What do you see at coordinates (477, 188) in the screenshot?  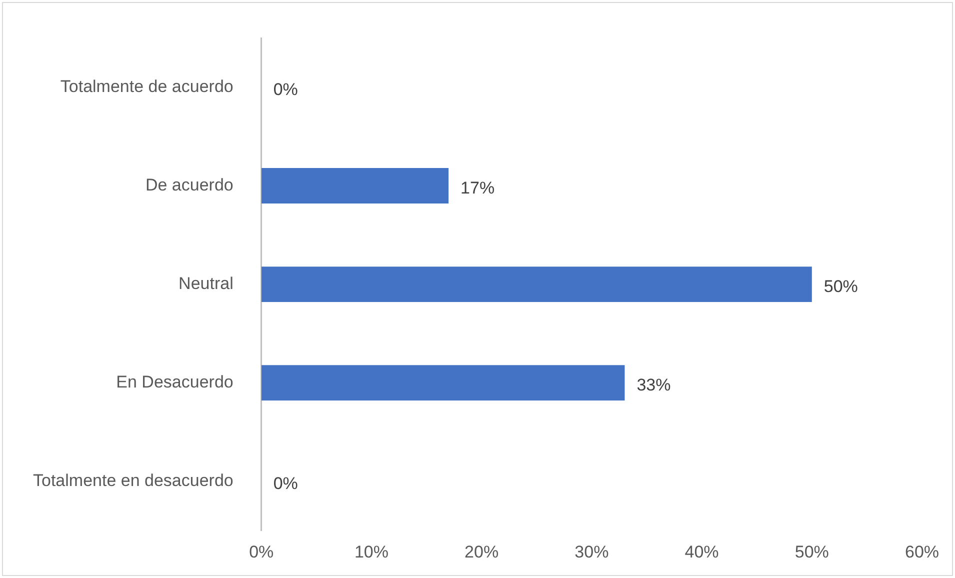 I see `data-label: 17%` at bounding box center [477, 188].